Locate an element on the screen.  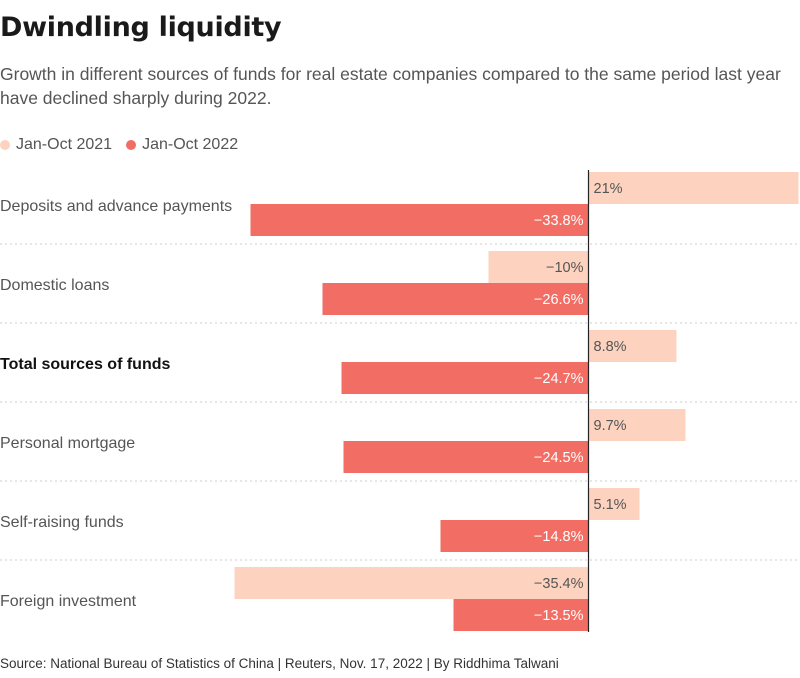
category-label-total-sources-of-funds: Total sources of funds is located at coordinates (85, 364).